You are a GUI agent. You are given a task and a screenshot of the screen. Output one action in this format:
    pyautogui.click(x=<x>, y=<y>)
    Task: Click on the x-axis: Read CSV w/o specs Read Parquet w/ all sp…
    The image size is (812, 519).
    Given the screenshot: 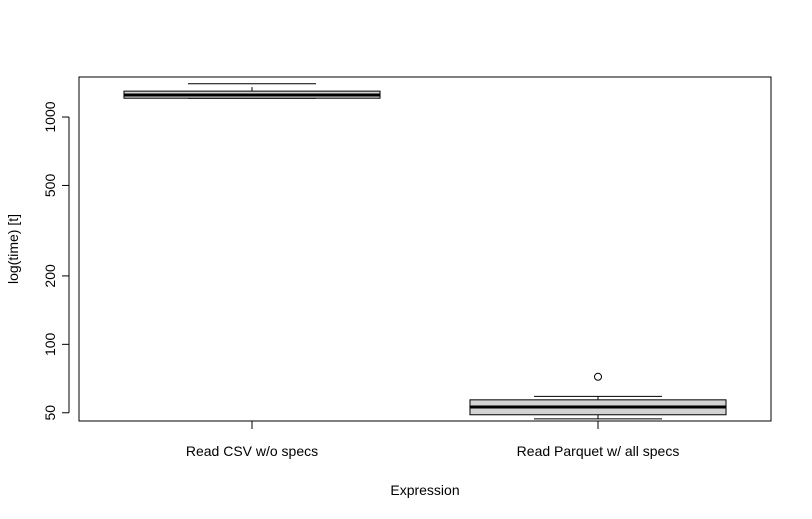 What is the action you would take?
    pyautogui.click(x=433, y=439)
    